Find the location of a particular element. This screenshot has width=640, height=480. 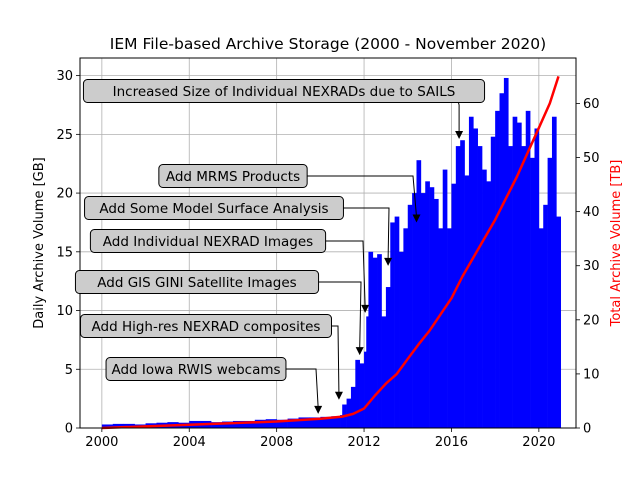

y-right-tick-label: 60 is located at coordinates (591, 104).